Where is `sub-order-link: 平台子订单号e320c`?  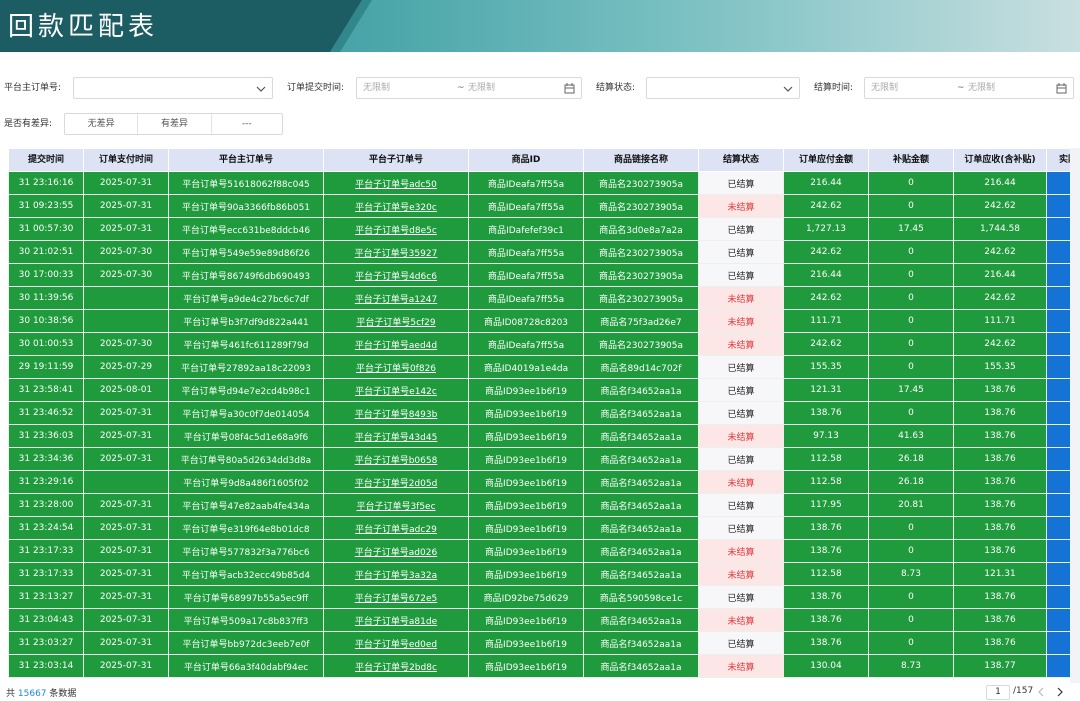
sub-order-link: 平台子订单号e320c is located at coordinates (396, 206).